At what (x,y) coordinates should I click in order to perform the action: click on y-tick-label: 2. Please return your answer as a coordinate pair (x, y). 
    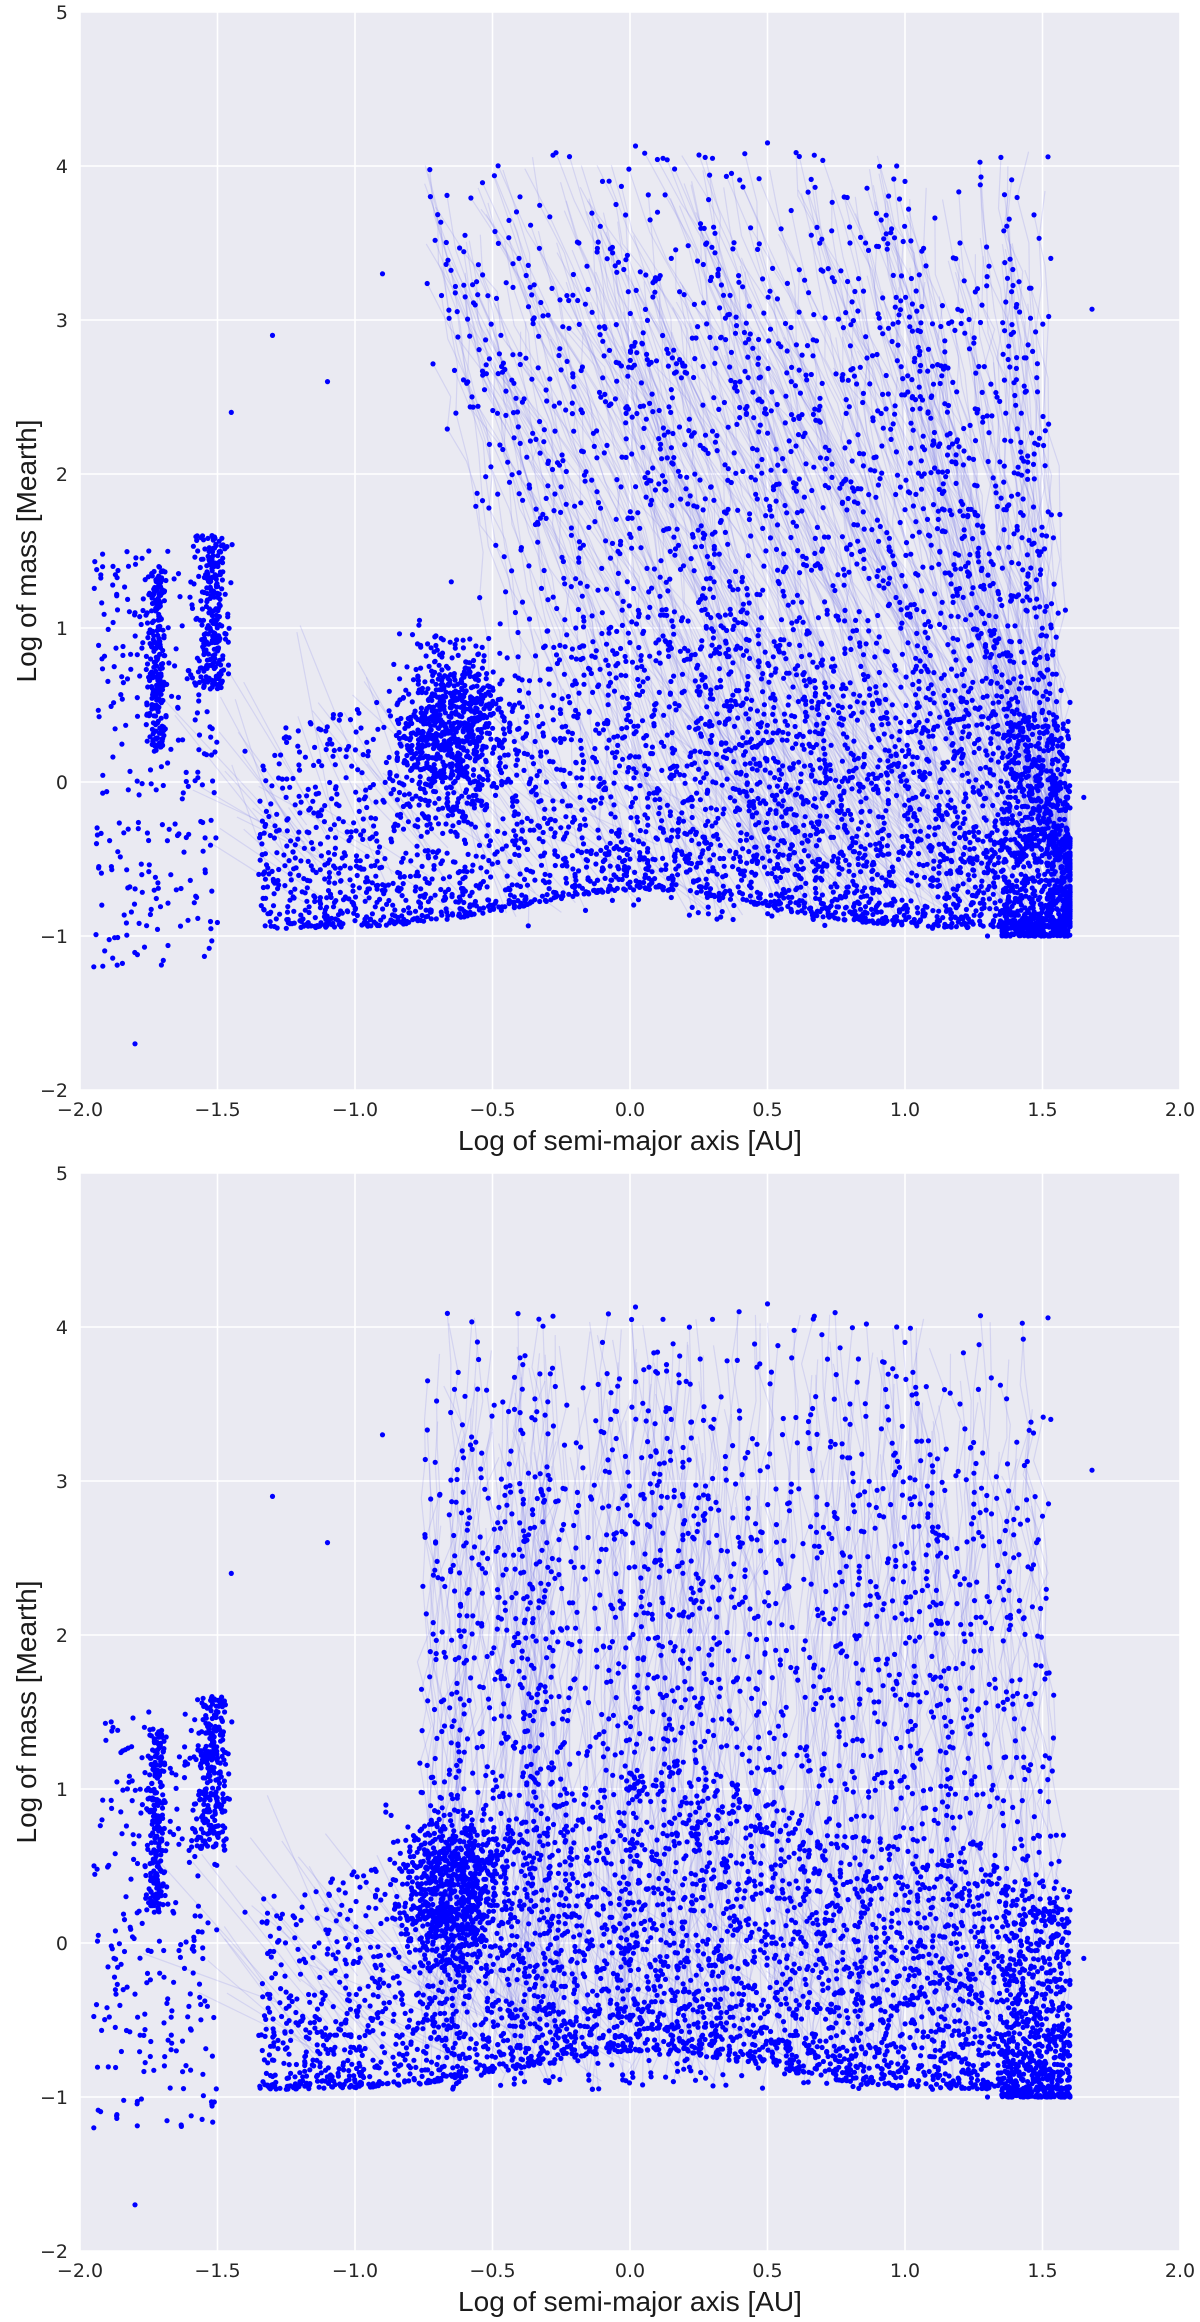
    Looking at the image, I should click on (62, 475).